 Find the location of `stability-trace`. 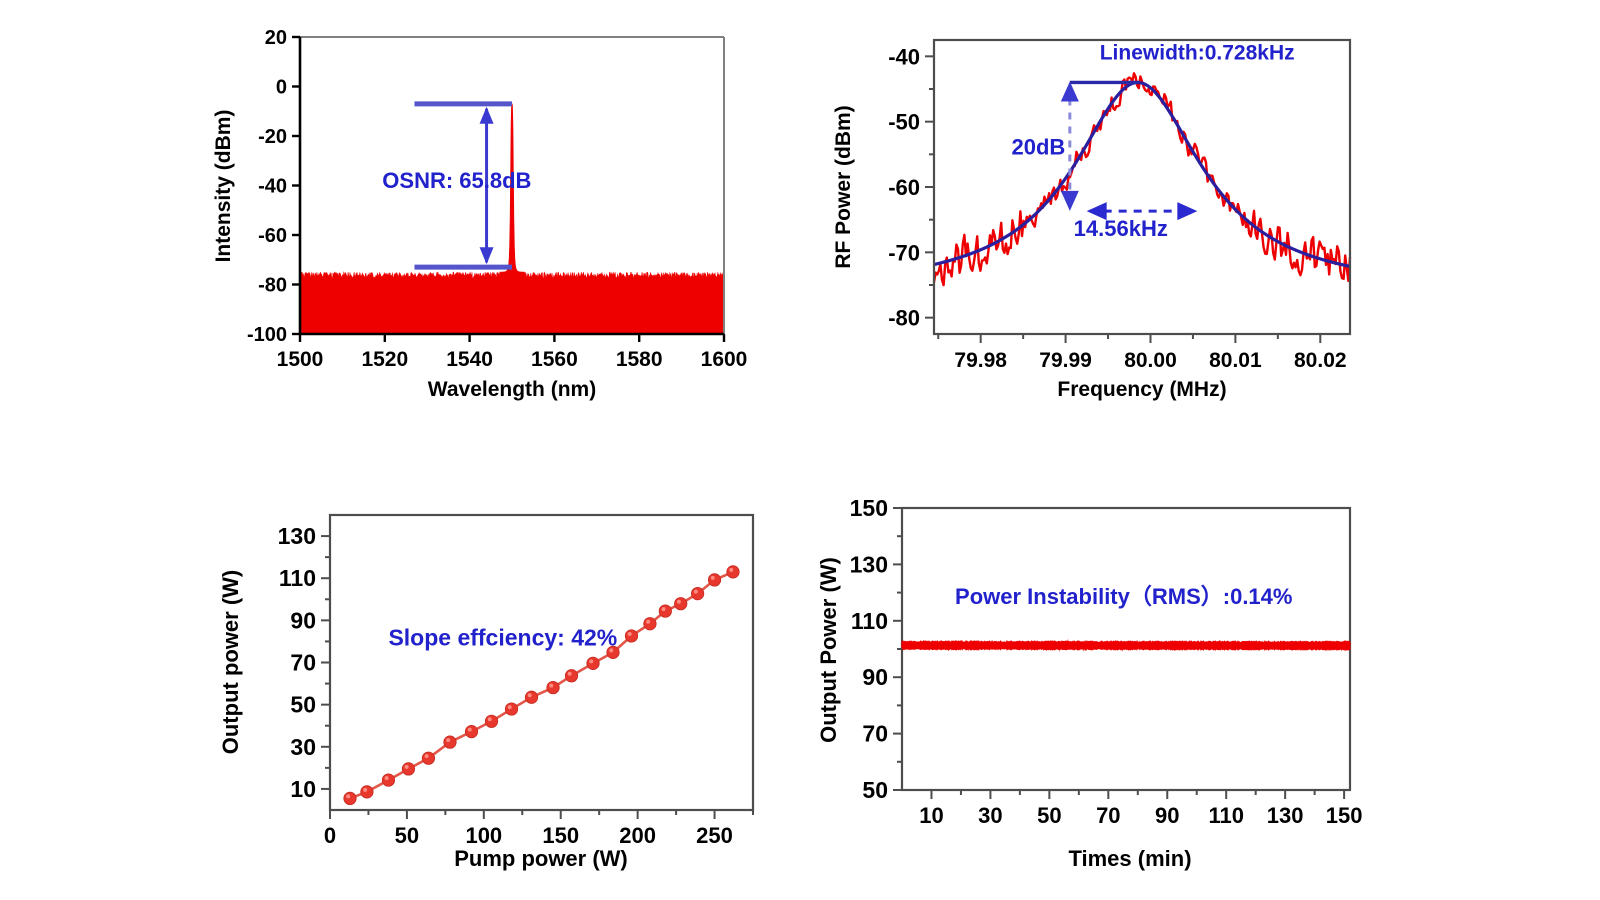

stability-trace is located at coordinates (1126, 645).